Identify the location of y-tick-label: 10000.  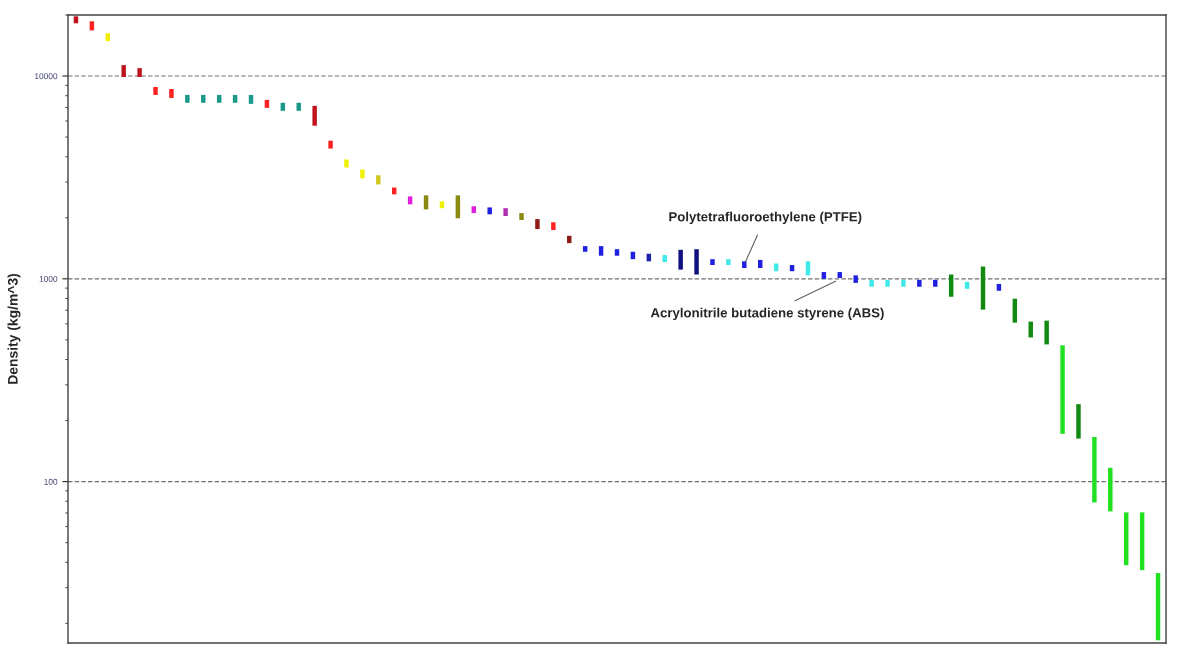
(46, 76).